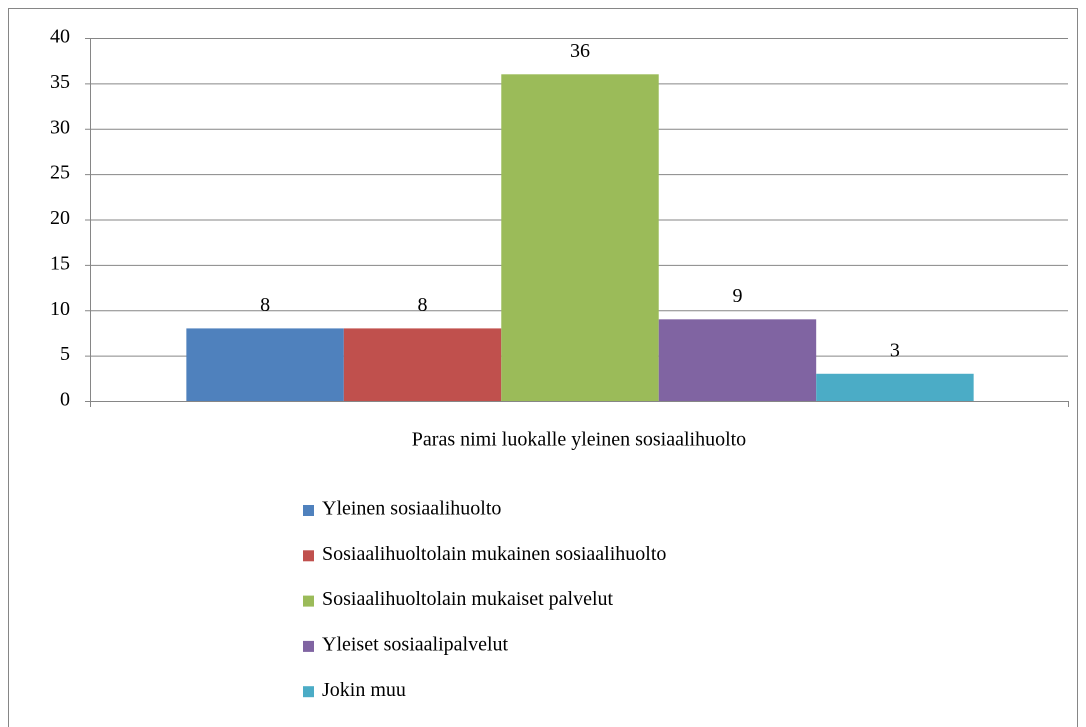 The height and width of the screenshot is (727, 1086). I want to click on y-tick-label: 15, so click(60, 263).